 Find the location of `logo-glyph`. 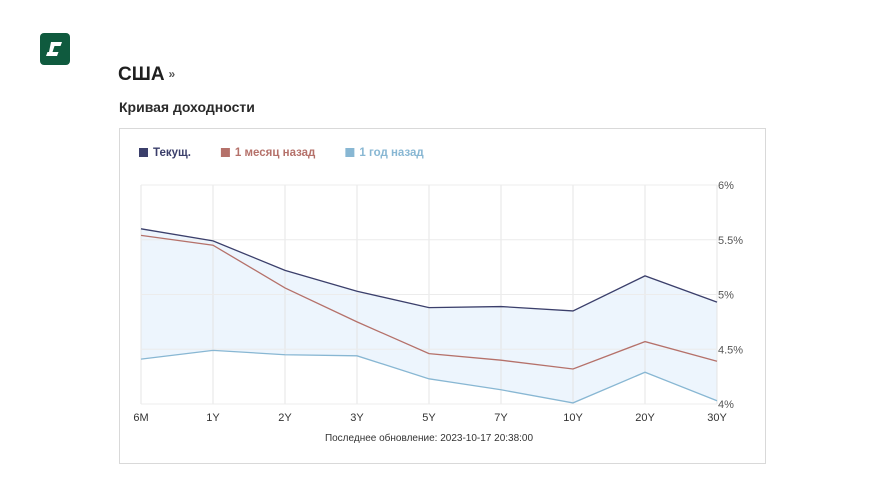

logo-glyph is located at coordinates (54, 49).